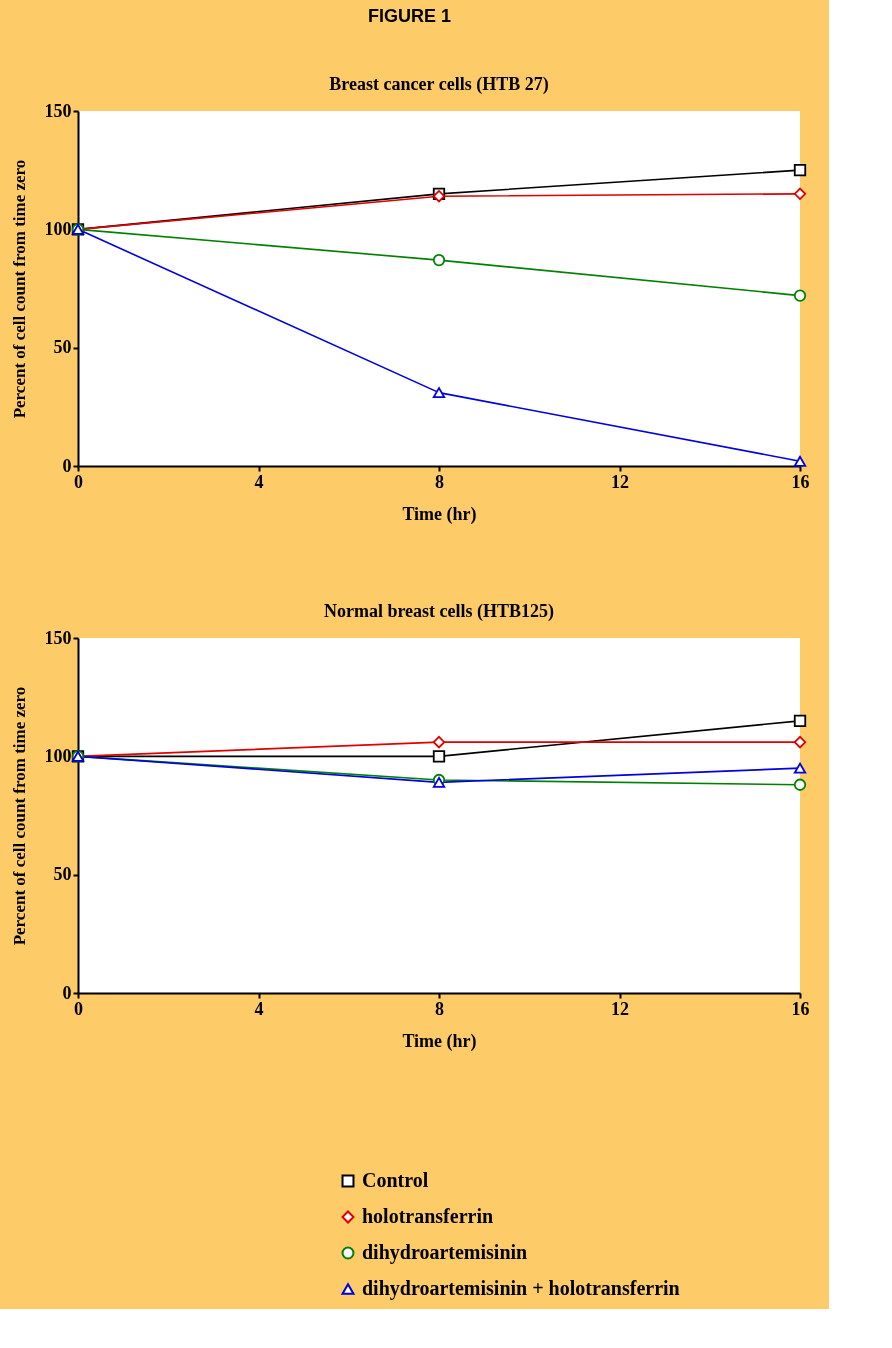 This screenshot has width=892, height=1348. Describe the element at coordinates (409, 16) in the screenshot. I see `caption: FIGURE 1` at that location.